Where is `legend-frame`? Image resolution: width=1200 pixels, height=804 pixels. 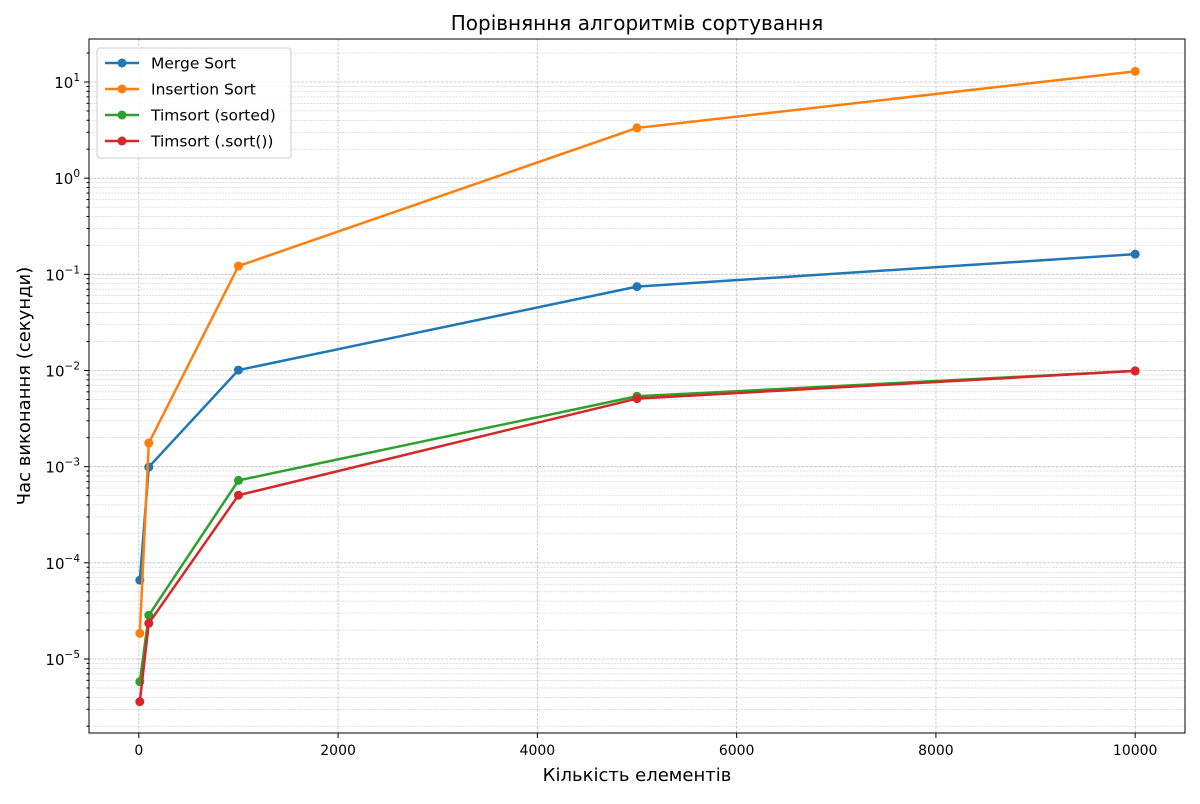 legend-frame is located at coordinates (194, 103).